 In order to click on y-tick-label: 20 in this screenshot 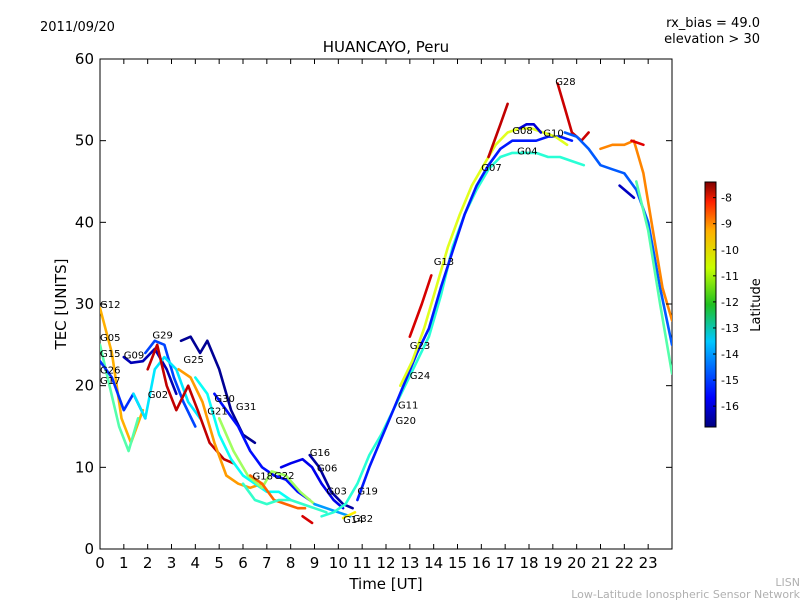, I will do `click(84, 386)`.